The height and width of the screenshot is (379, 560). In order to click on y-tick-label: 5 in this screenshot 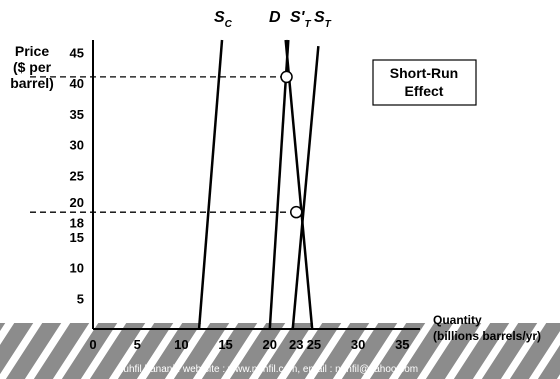, I will do `click(80, 298)`.